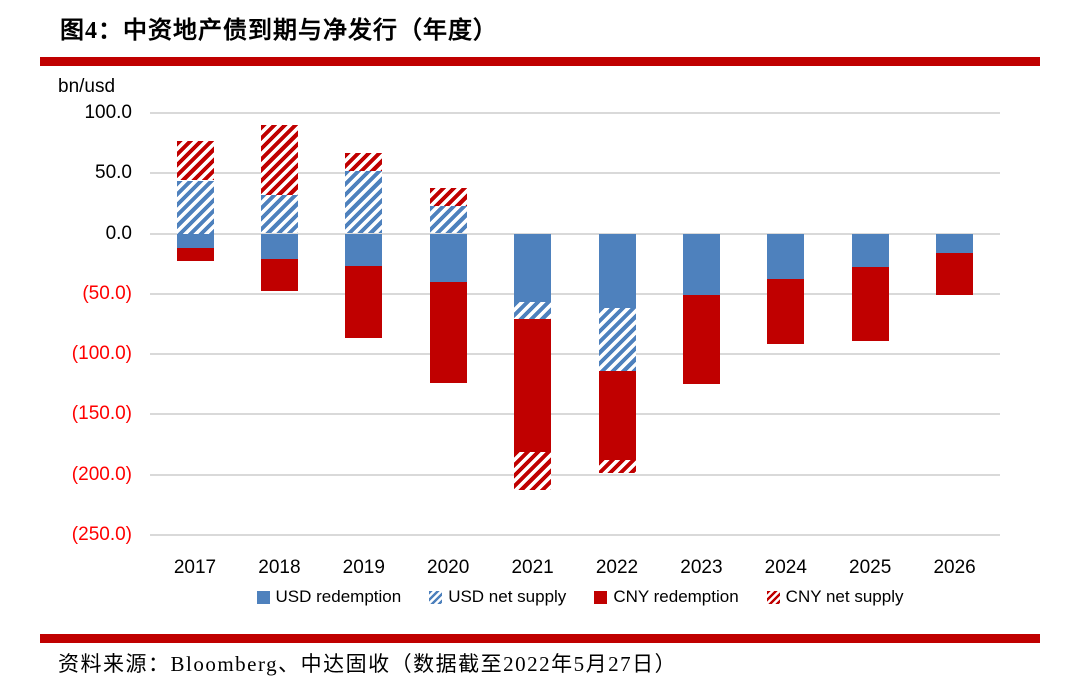 This screenshot has width=1080, height=680. Describe the element at coordinates (955, 273) in the screenshot. I see `bar-2026-cny-redemption` at that location.